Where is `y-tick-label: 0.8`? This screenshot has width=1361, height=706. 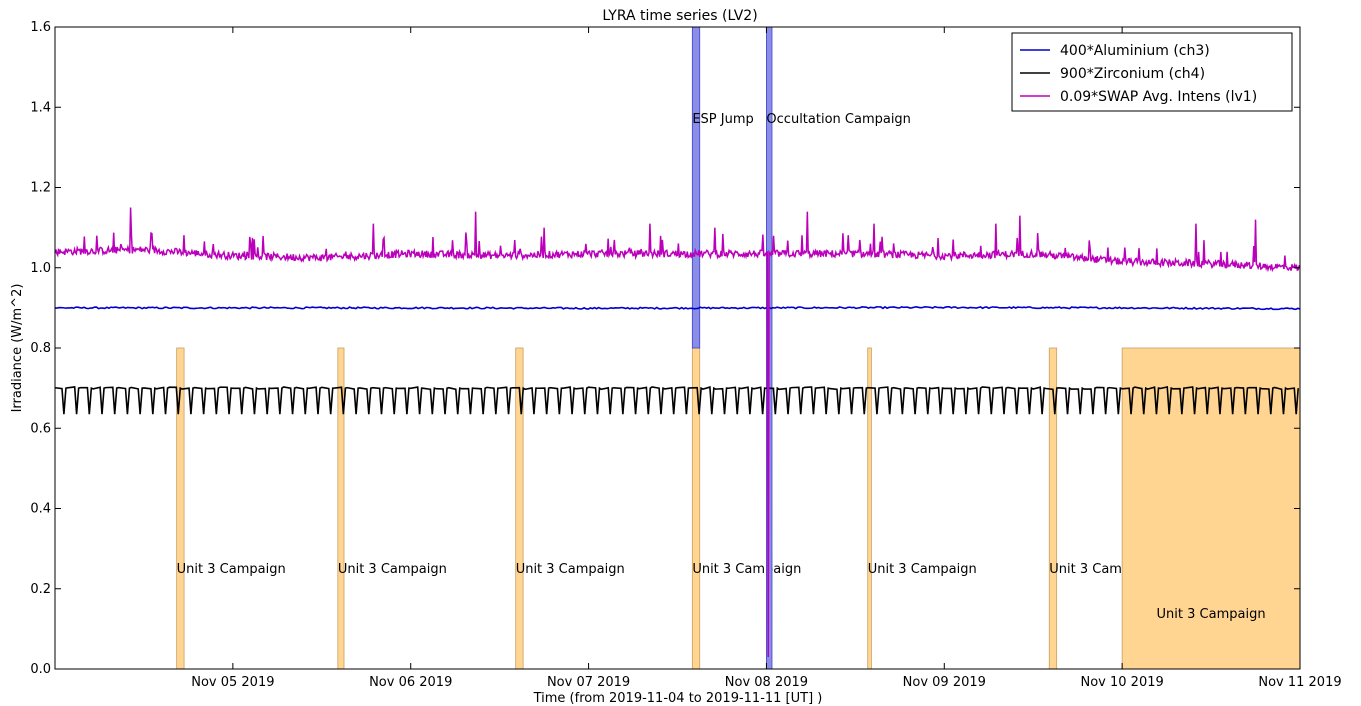 y-tick-label: 0.8 is located at coordinates (40, 348).